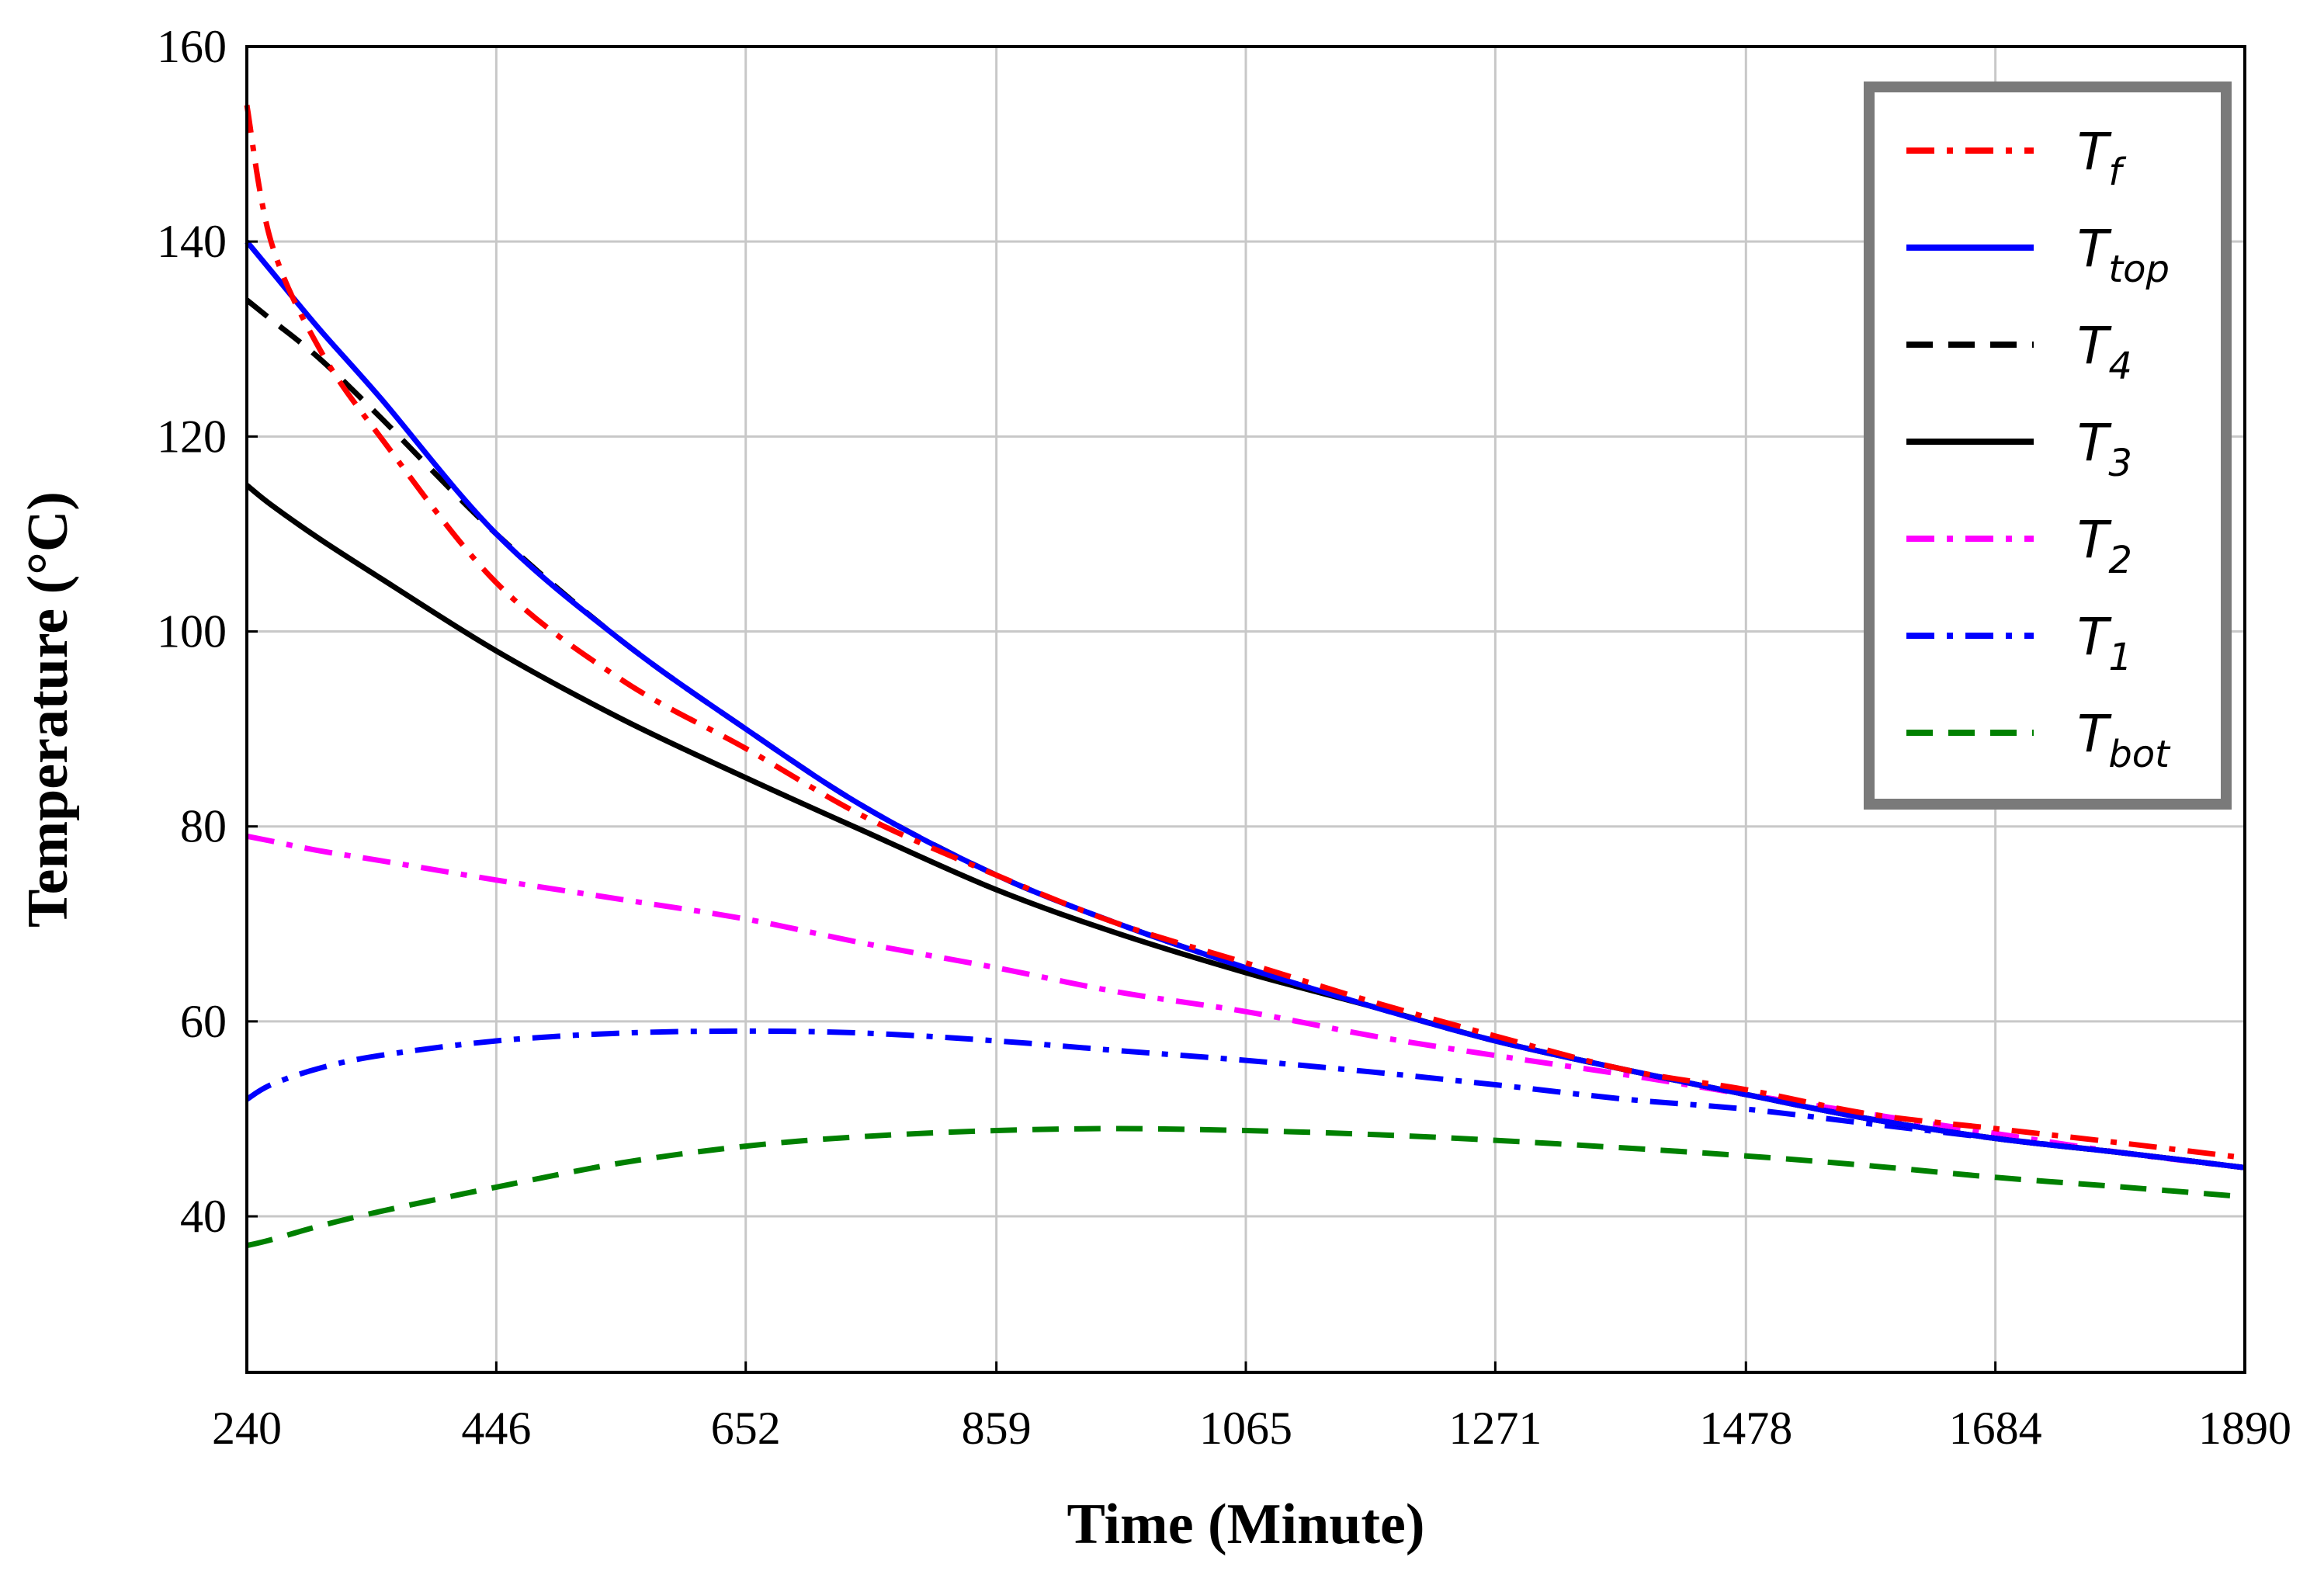  Describe the element at coordinates (496, 1428) in the screenshot. I see `x-tick-label: 446` at that location.